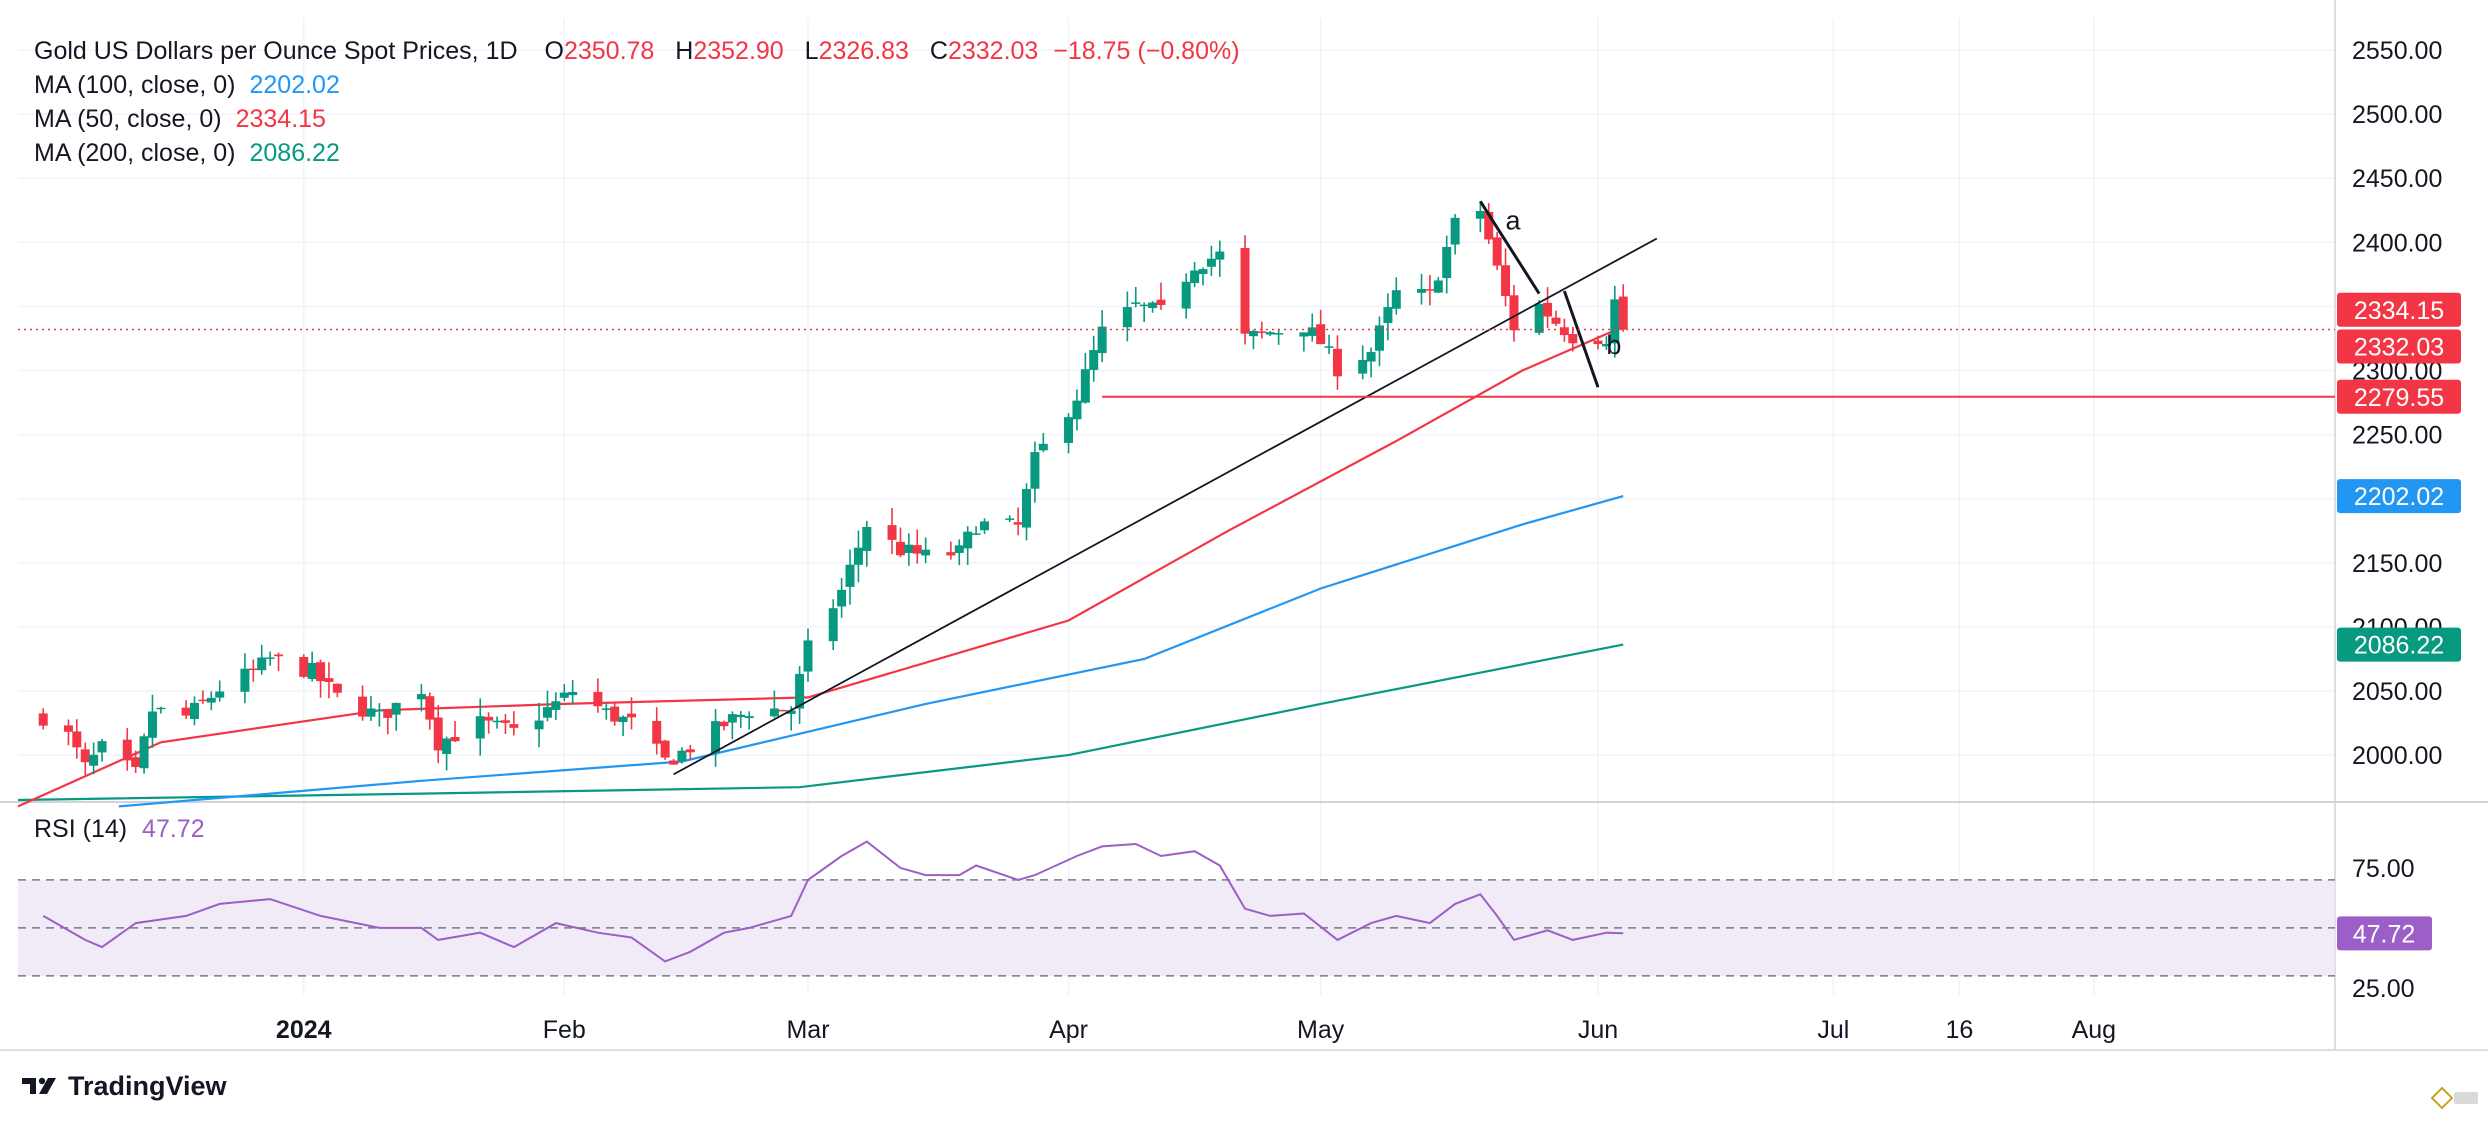  I want to click on price-axis-label-text: 2334.15, so click(2399, 311).